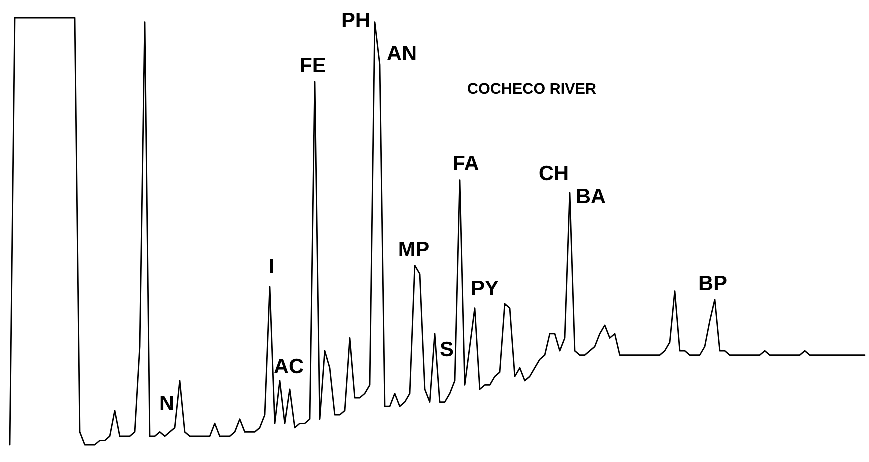  Describe the element at coordinates (532, 88) in the screenshot. I see `text: COCHECO RIVER` at that location.